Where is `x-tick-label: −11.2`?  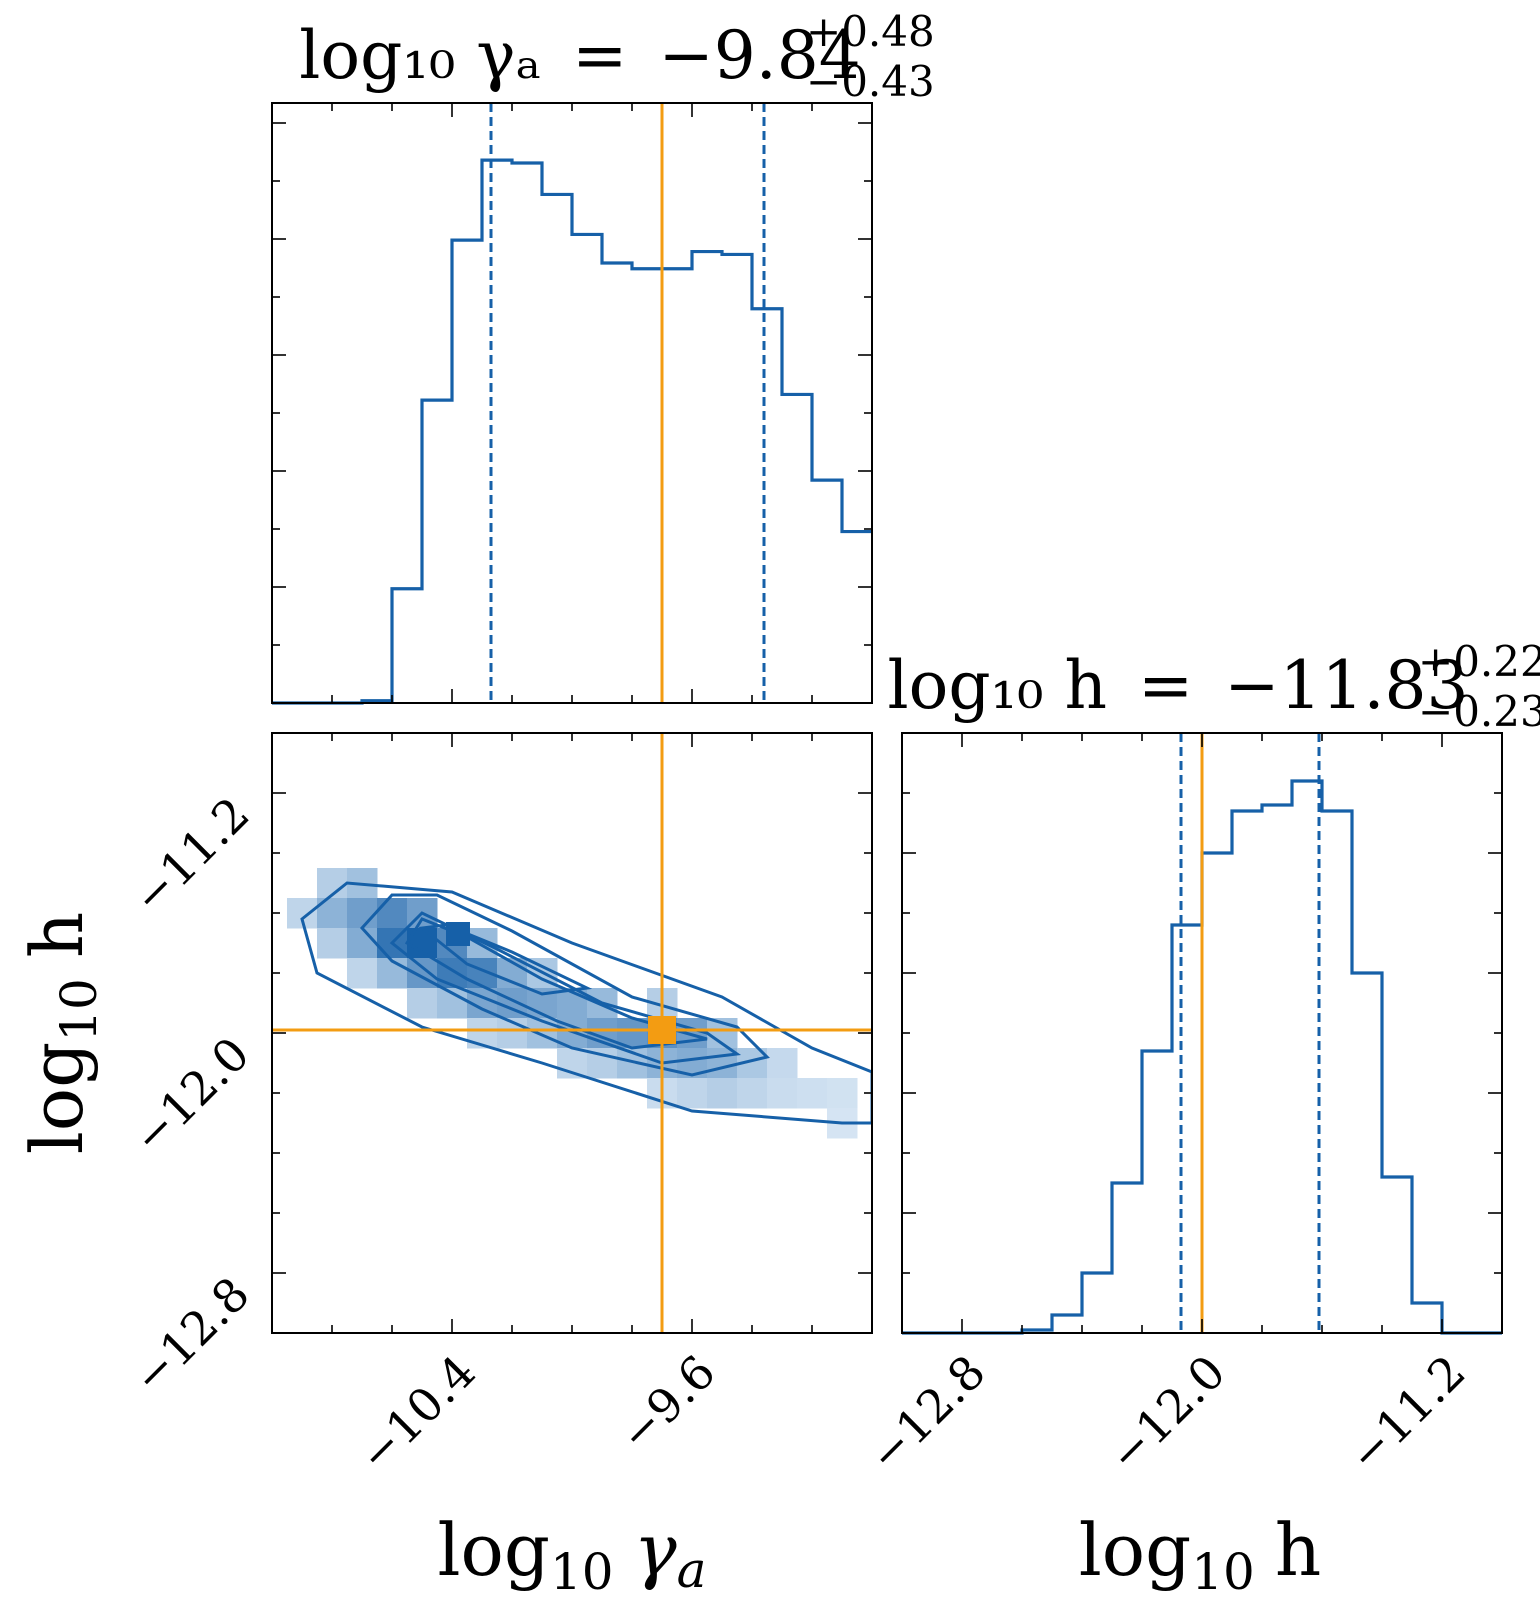 x-tick-label: −11.2 is located at coordinates (1407, 1414).